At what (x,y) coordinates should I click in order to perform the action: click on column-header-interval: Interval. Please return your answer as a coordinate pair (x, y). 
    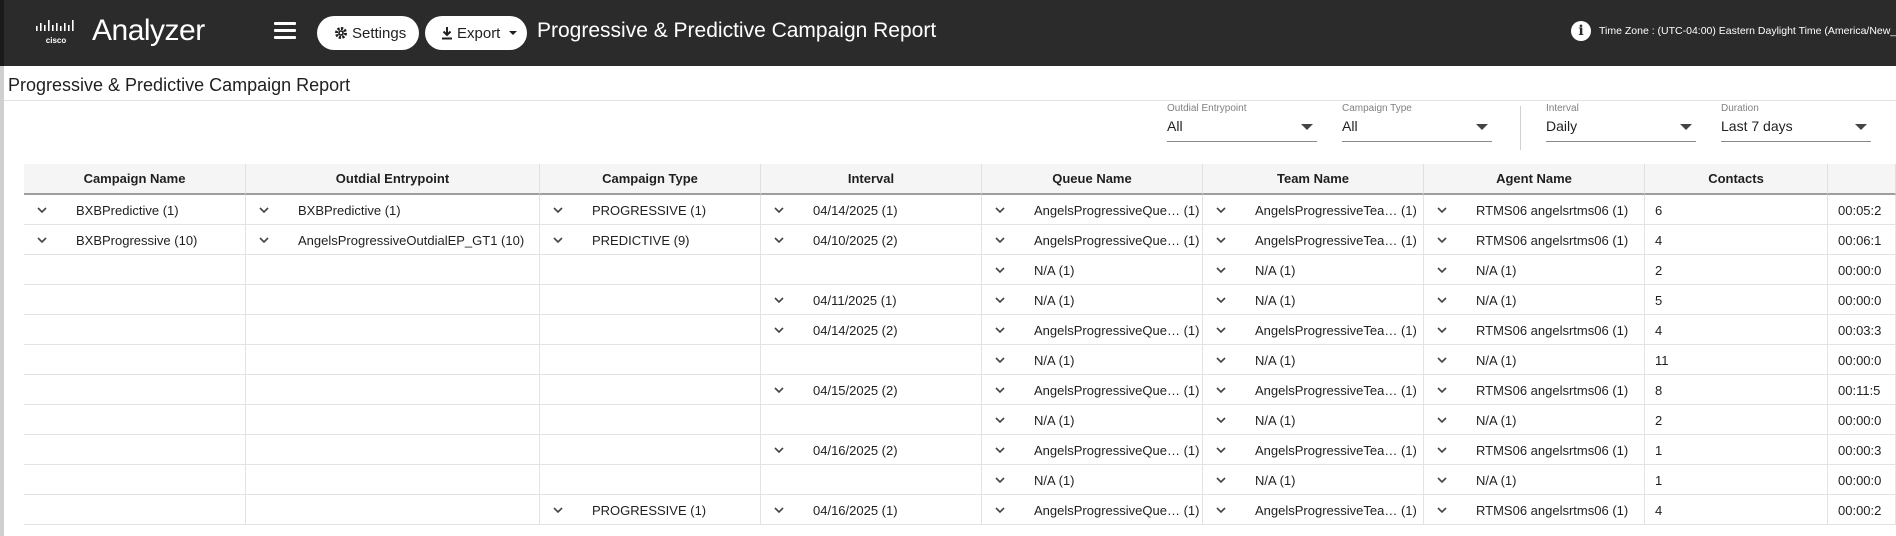
    Looking at the image, I should click on (871, 179).